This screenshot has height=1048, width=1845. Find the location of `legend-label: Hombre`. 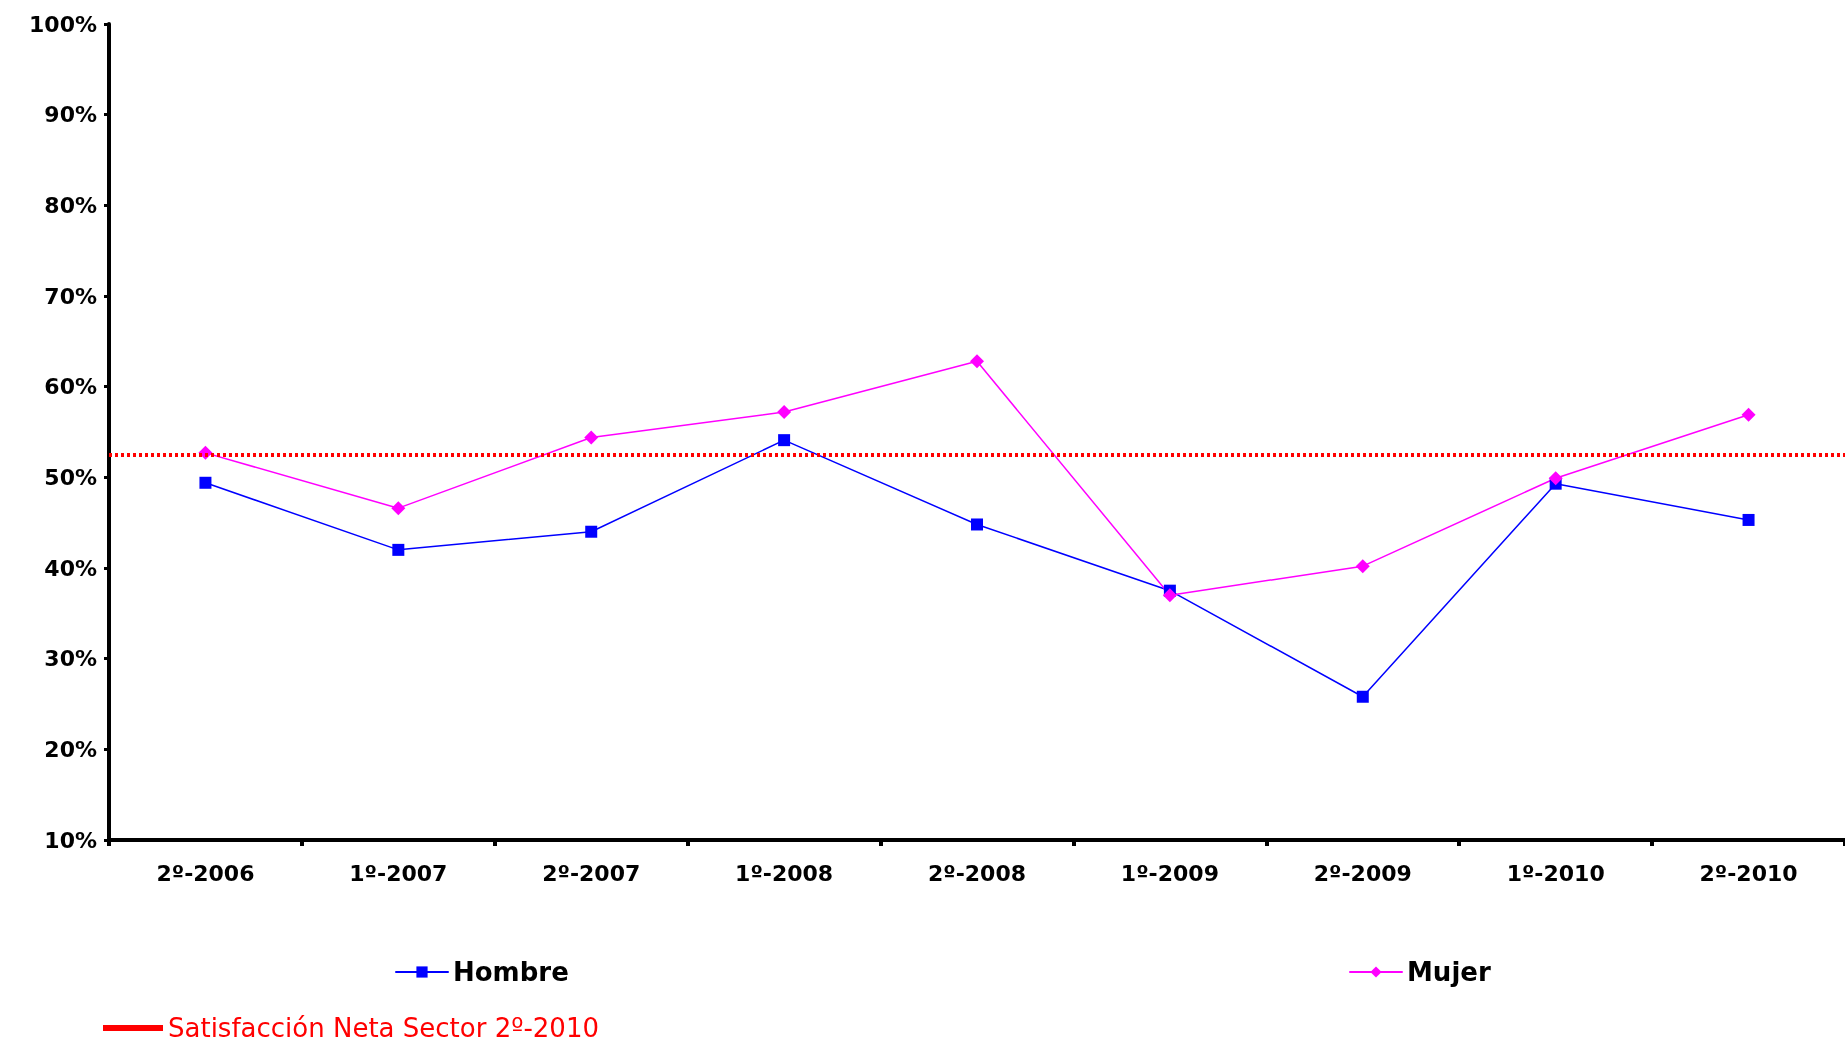

legend-label: Hombre is located at coordinates (511, 972).